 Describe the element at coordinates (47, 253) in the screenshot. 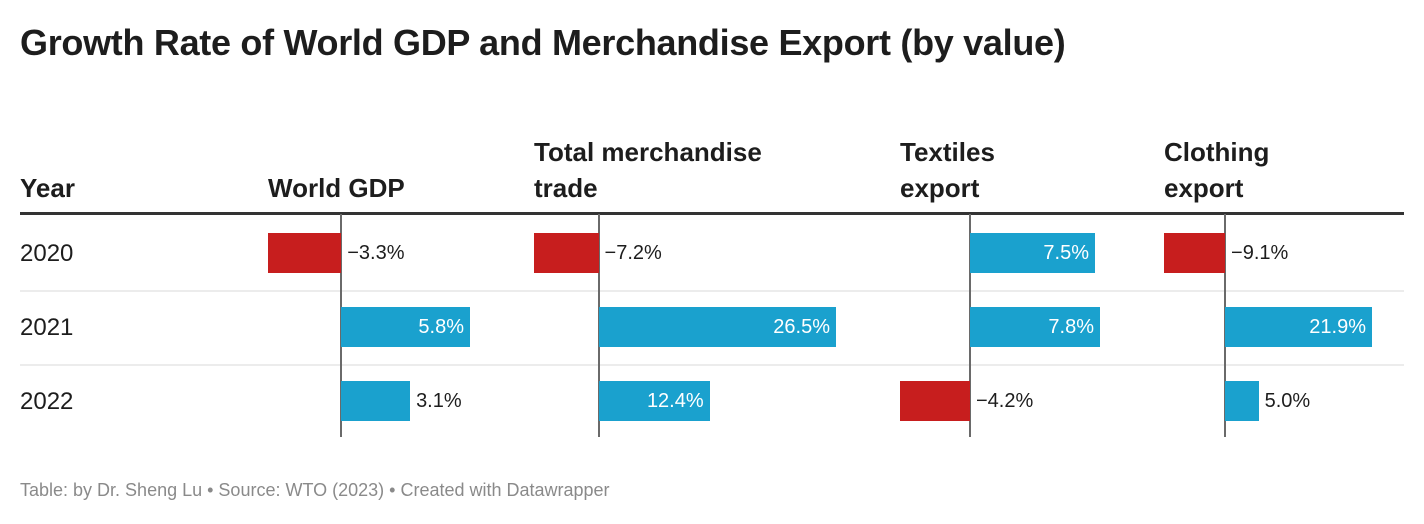

I see `year-cell: 2020` at that location.